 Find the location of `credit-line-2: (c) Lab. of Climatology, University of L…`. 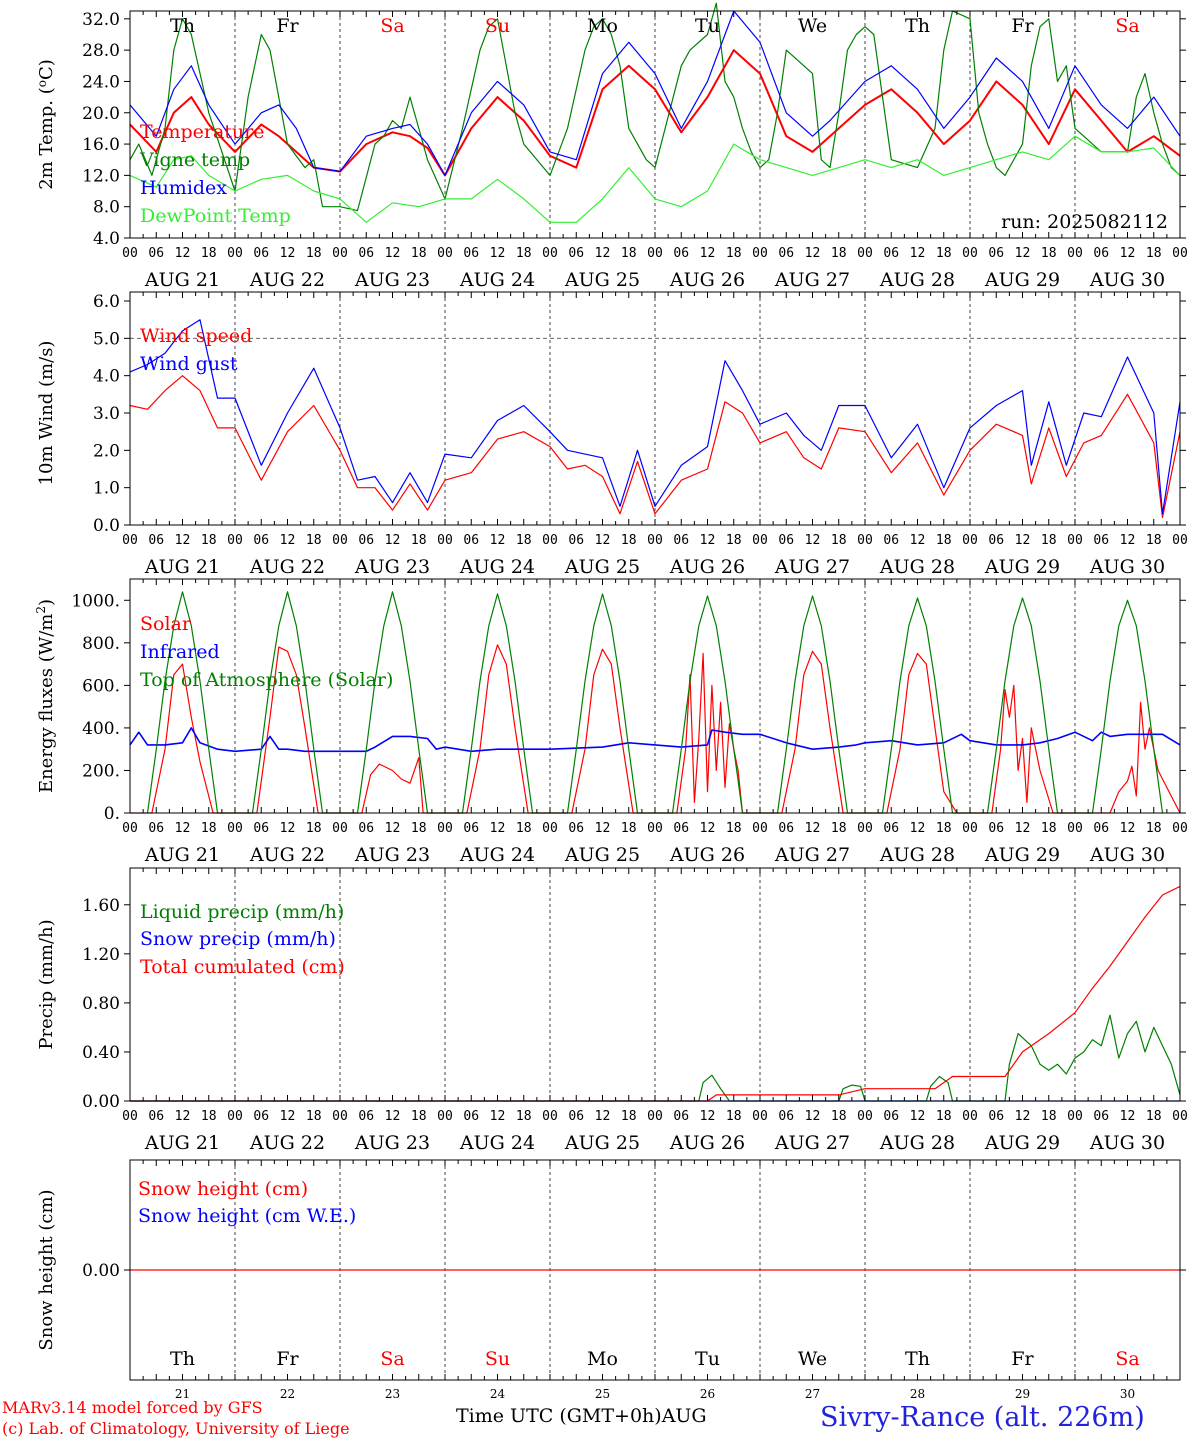

credit-line-2: (c) Lab. of Climatology, University of L… is located at coordinates (176, 1428).